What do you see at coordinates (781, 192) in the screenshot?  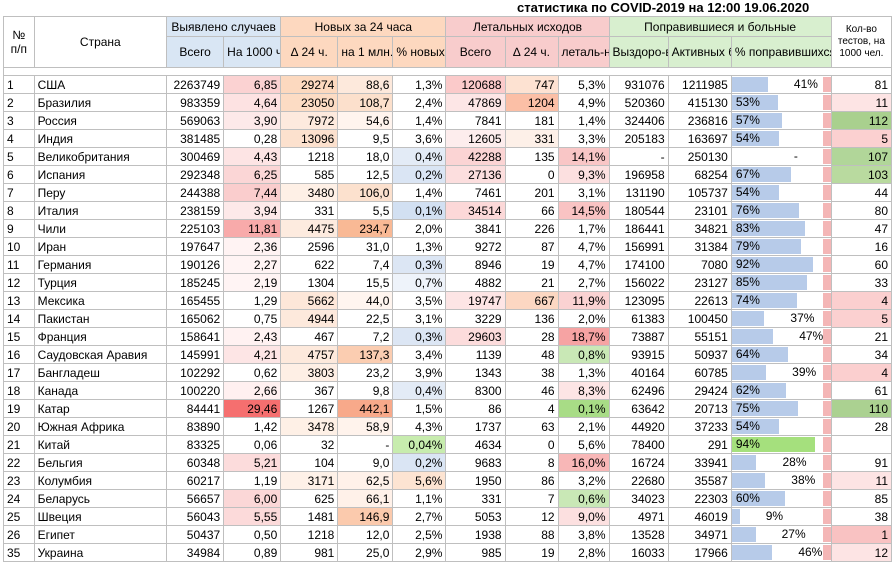 I see `recovered-share: 54%` at bounding box center [781, 192].